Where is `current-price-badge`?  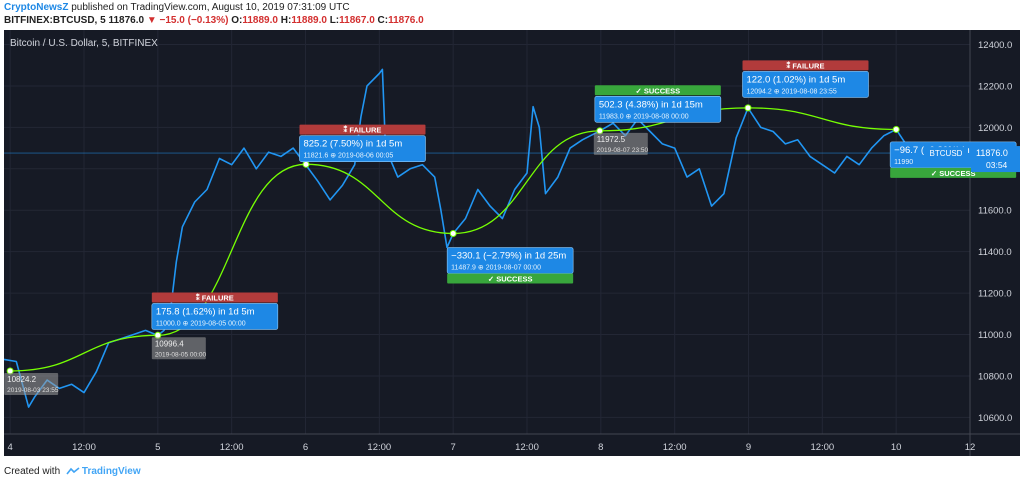
current-price-badge is located at coordinates (995, 159).